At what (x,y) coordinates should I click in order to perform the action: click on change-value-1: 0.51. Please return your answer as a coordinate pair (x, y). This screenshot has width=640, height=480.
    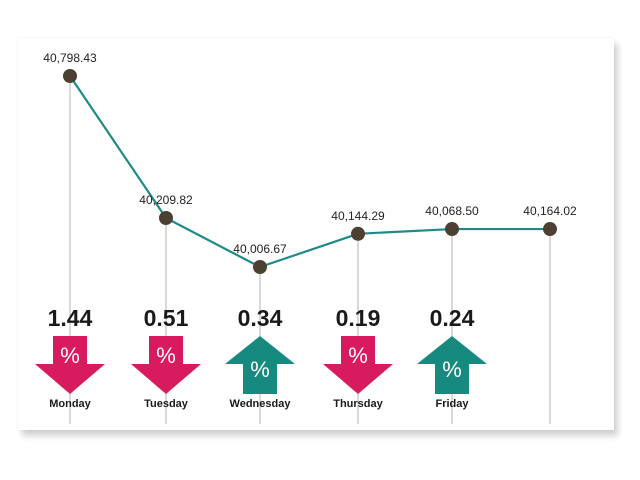
    Looking at the image, I should click on (166, 318).